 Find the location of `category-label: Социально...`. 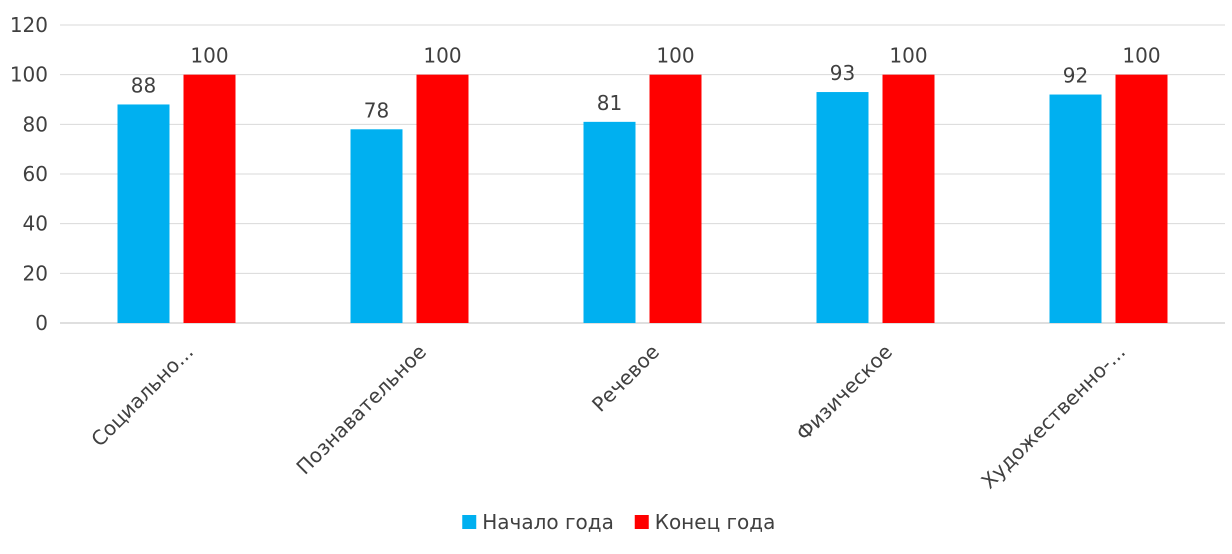

category-label: Социально... is located at coordinates (142, 396).